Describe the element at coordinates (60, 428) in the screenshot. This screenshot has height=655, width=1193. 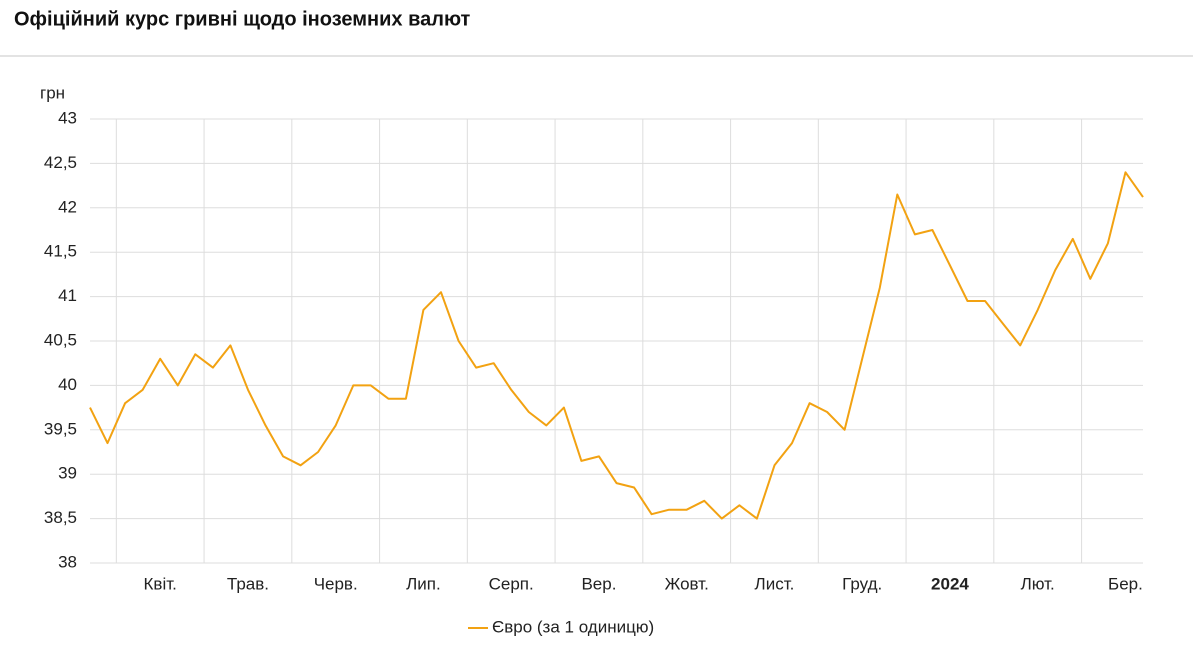
I see `y-tick-label: 39,5` at that location.